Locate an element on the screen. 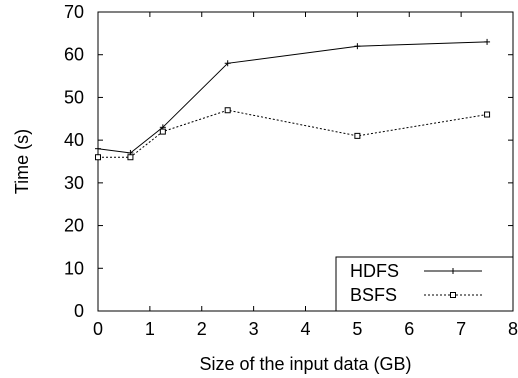  y-tick-label: 40 is located at coordinates (74, 140).